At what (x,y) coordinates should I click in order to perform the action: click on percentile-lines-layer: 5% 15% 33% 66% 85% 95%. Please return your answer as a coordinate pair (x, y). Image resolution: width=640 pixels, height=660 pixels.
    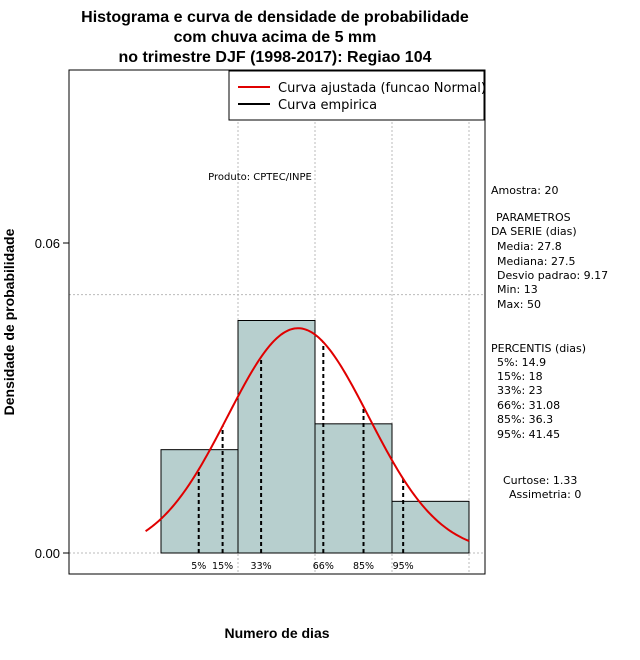
    Looking at the image, I should click on (302, 457).